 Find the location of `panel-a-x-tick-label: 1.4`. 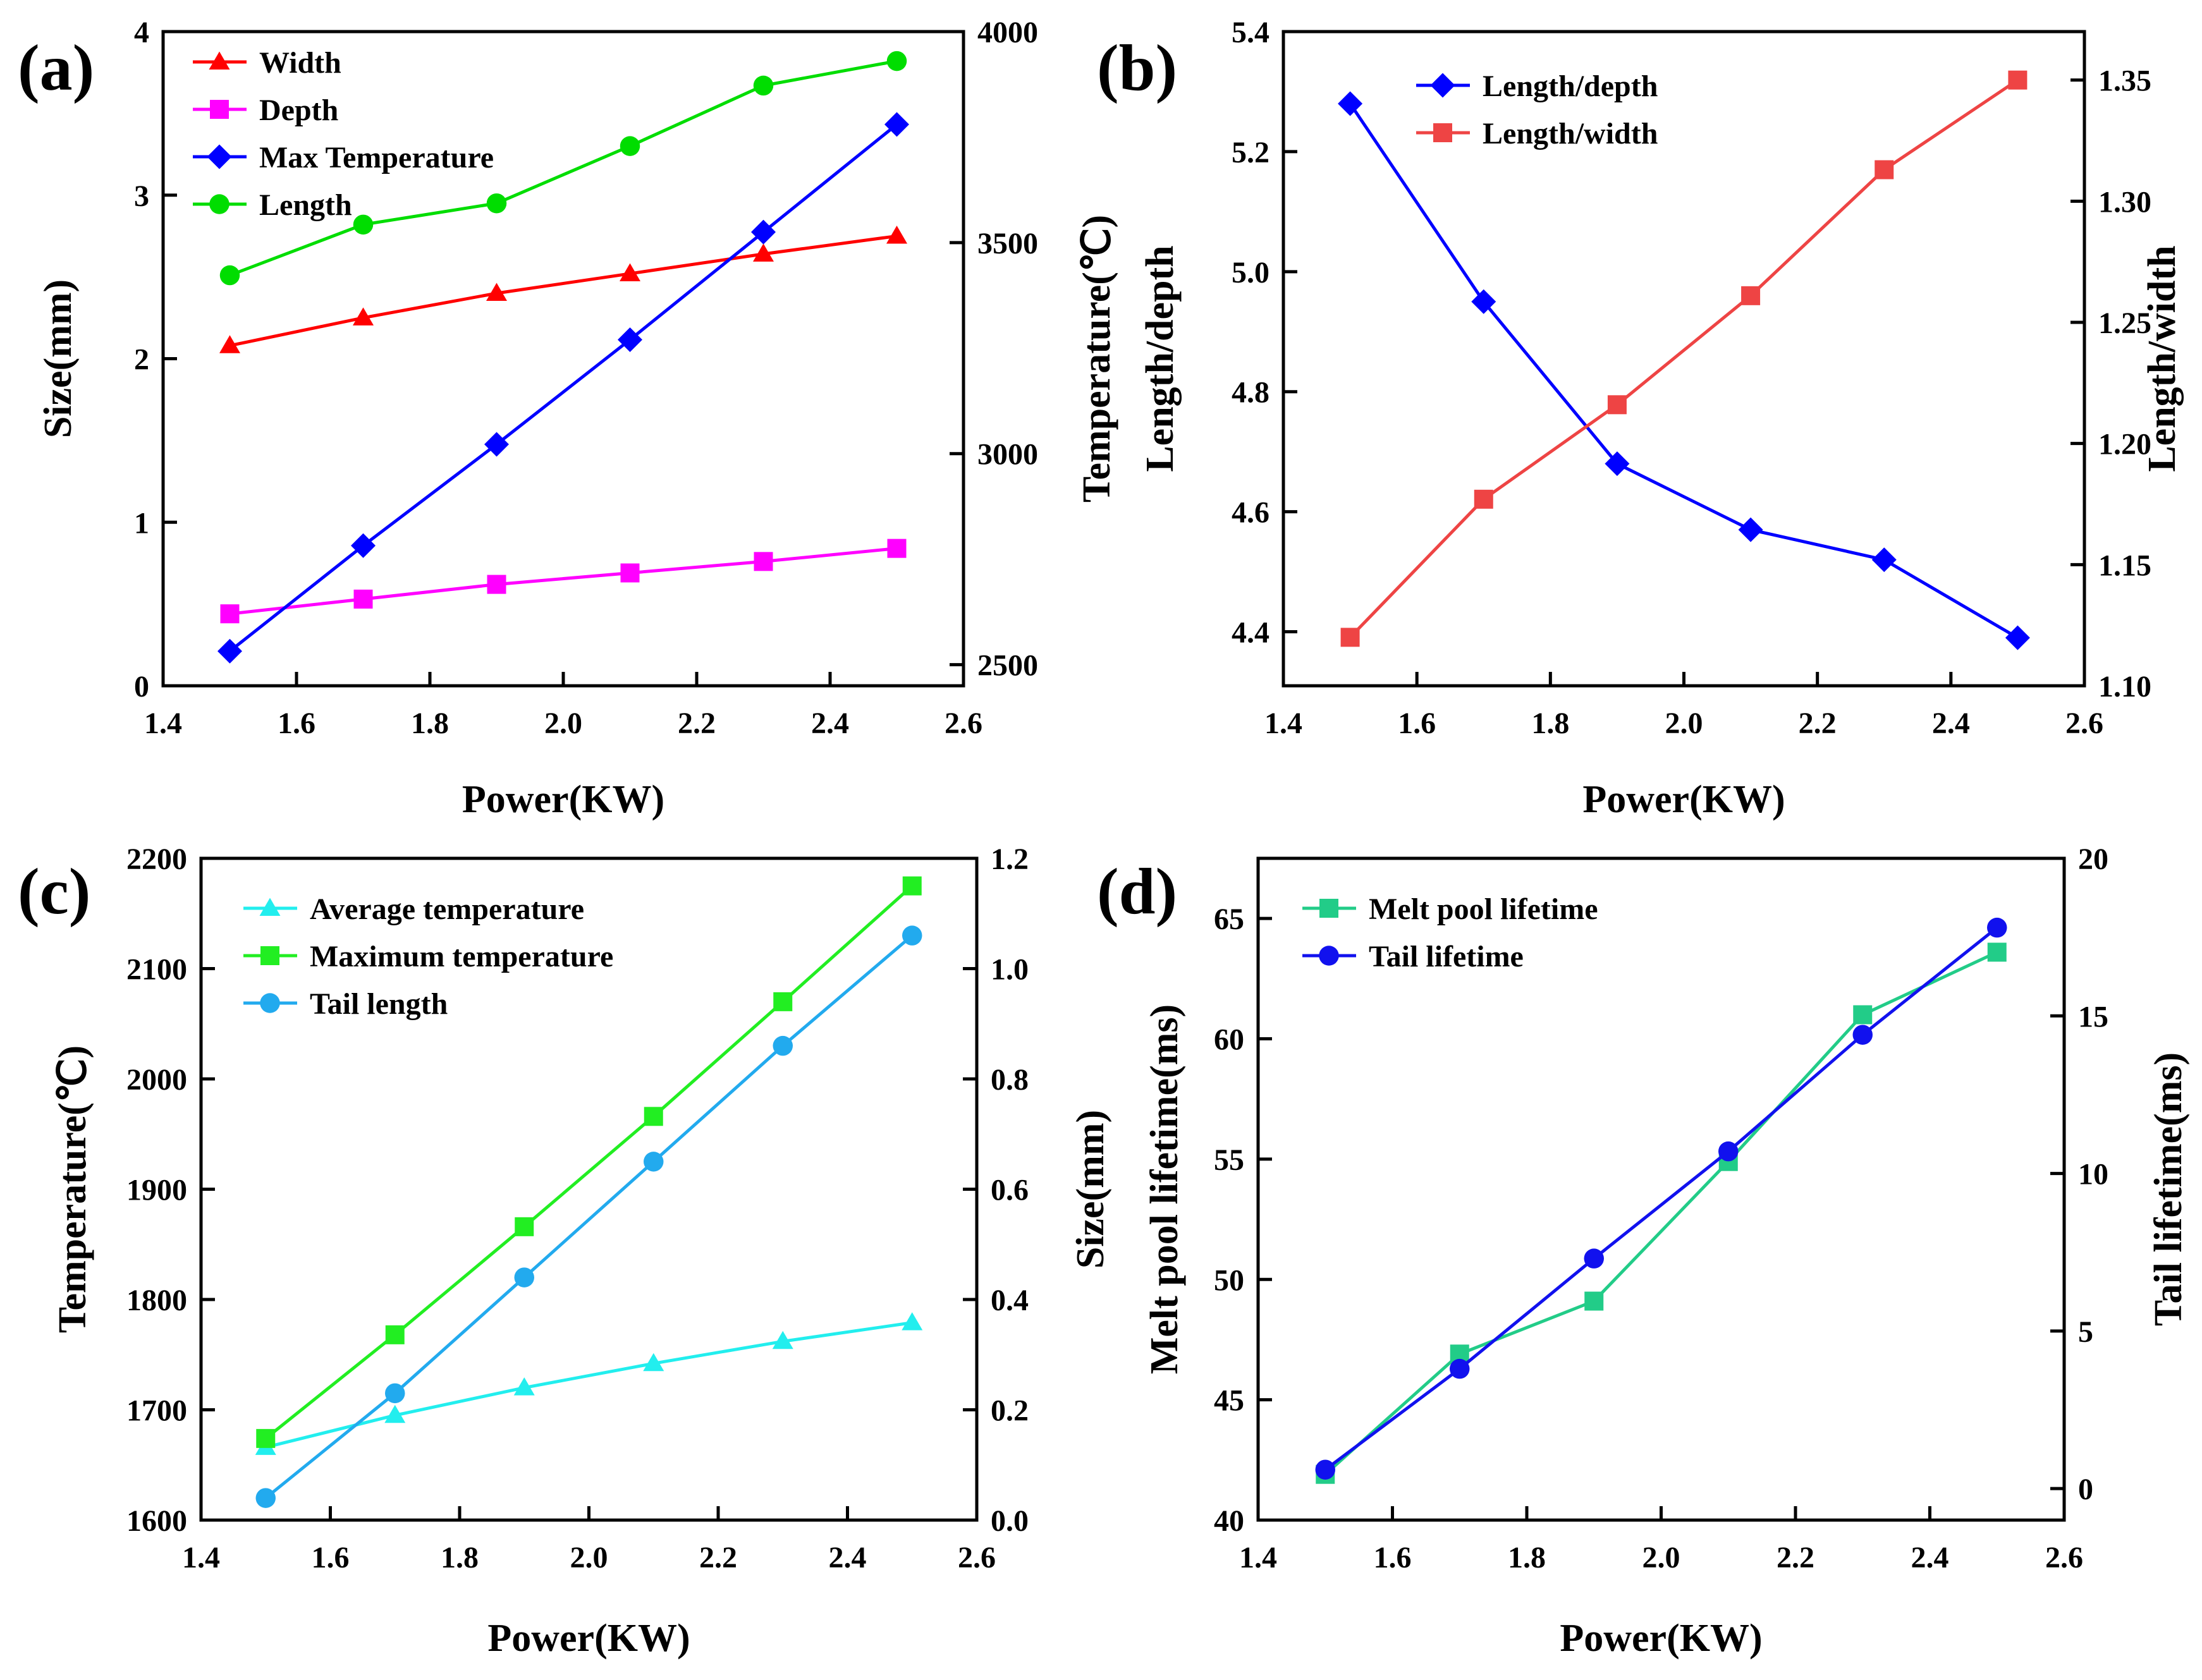

panel-a-x-tick-label: 1.4 is located at coordinates (163, 723).